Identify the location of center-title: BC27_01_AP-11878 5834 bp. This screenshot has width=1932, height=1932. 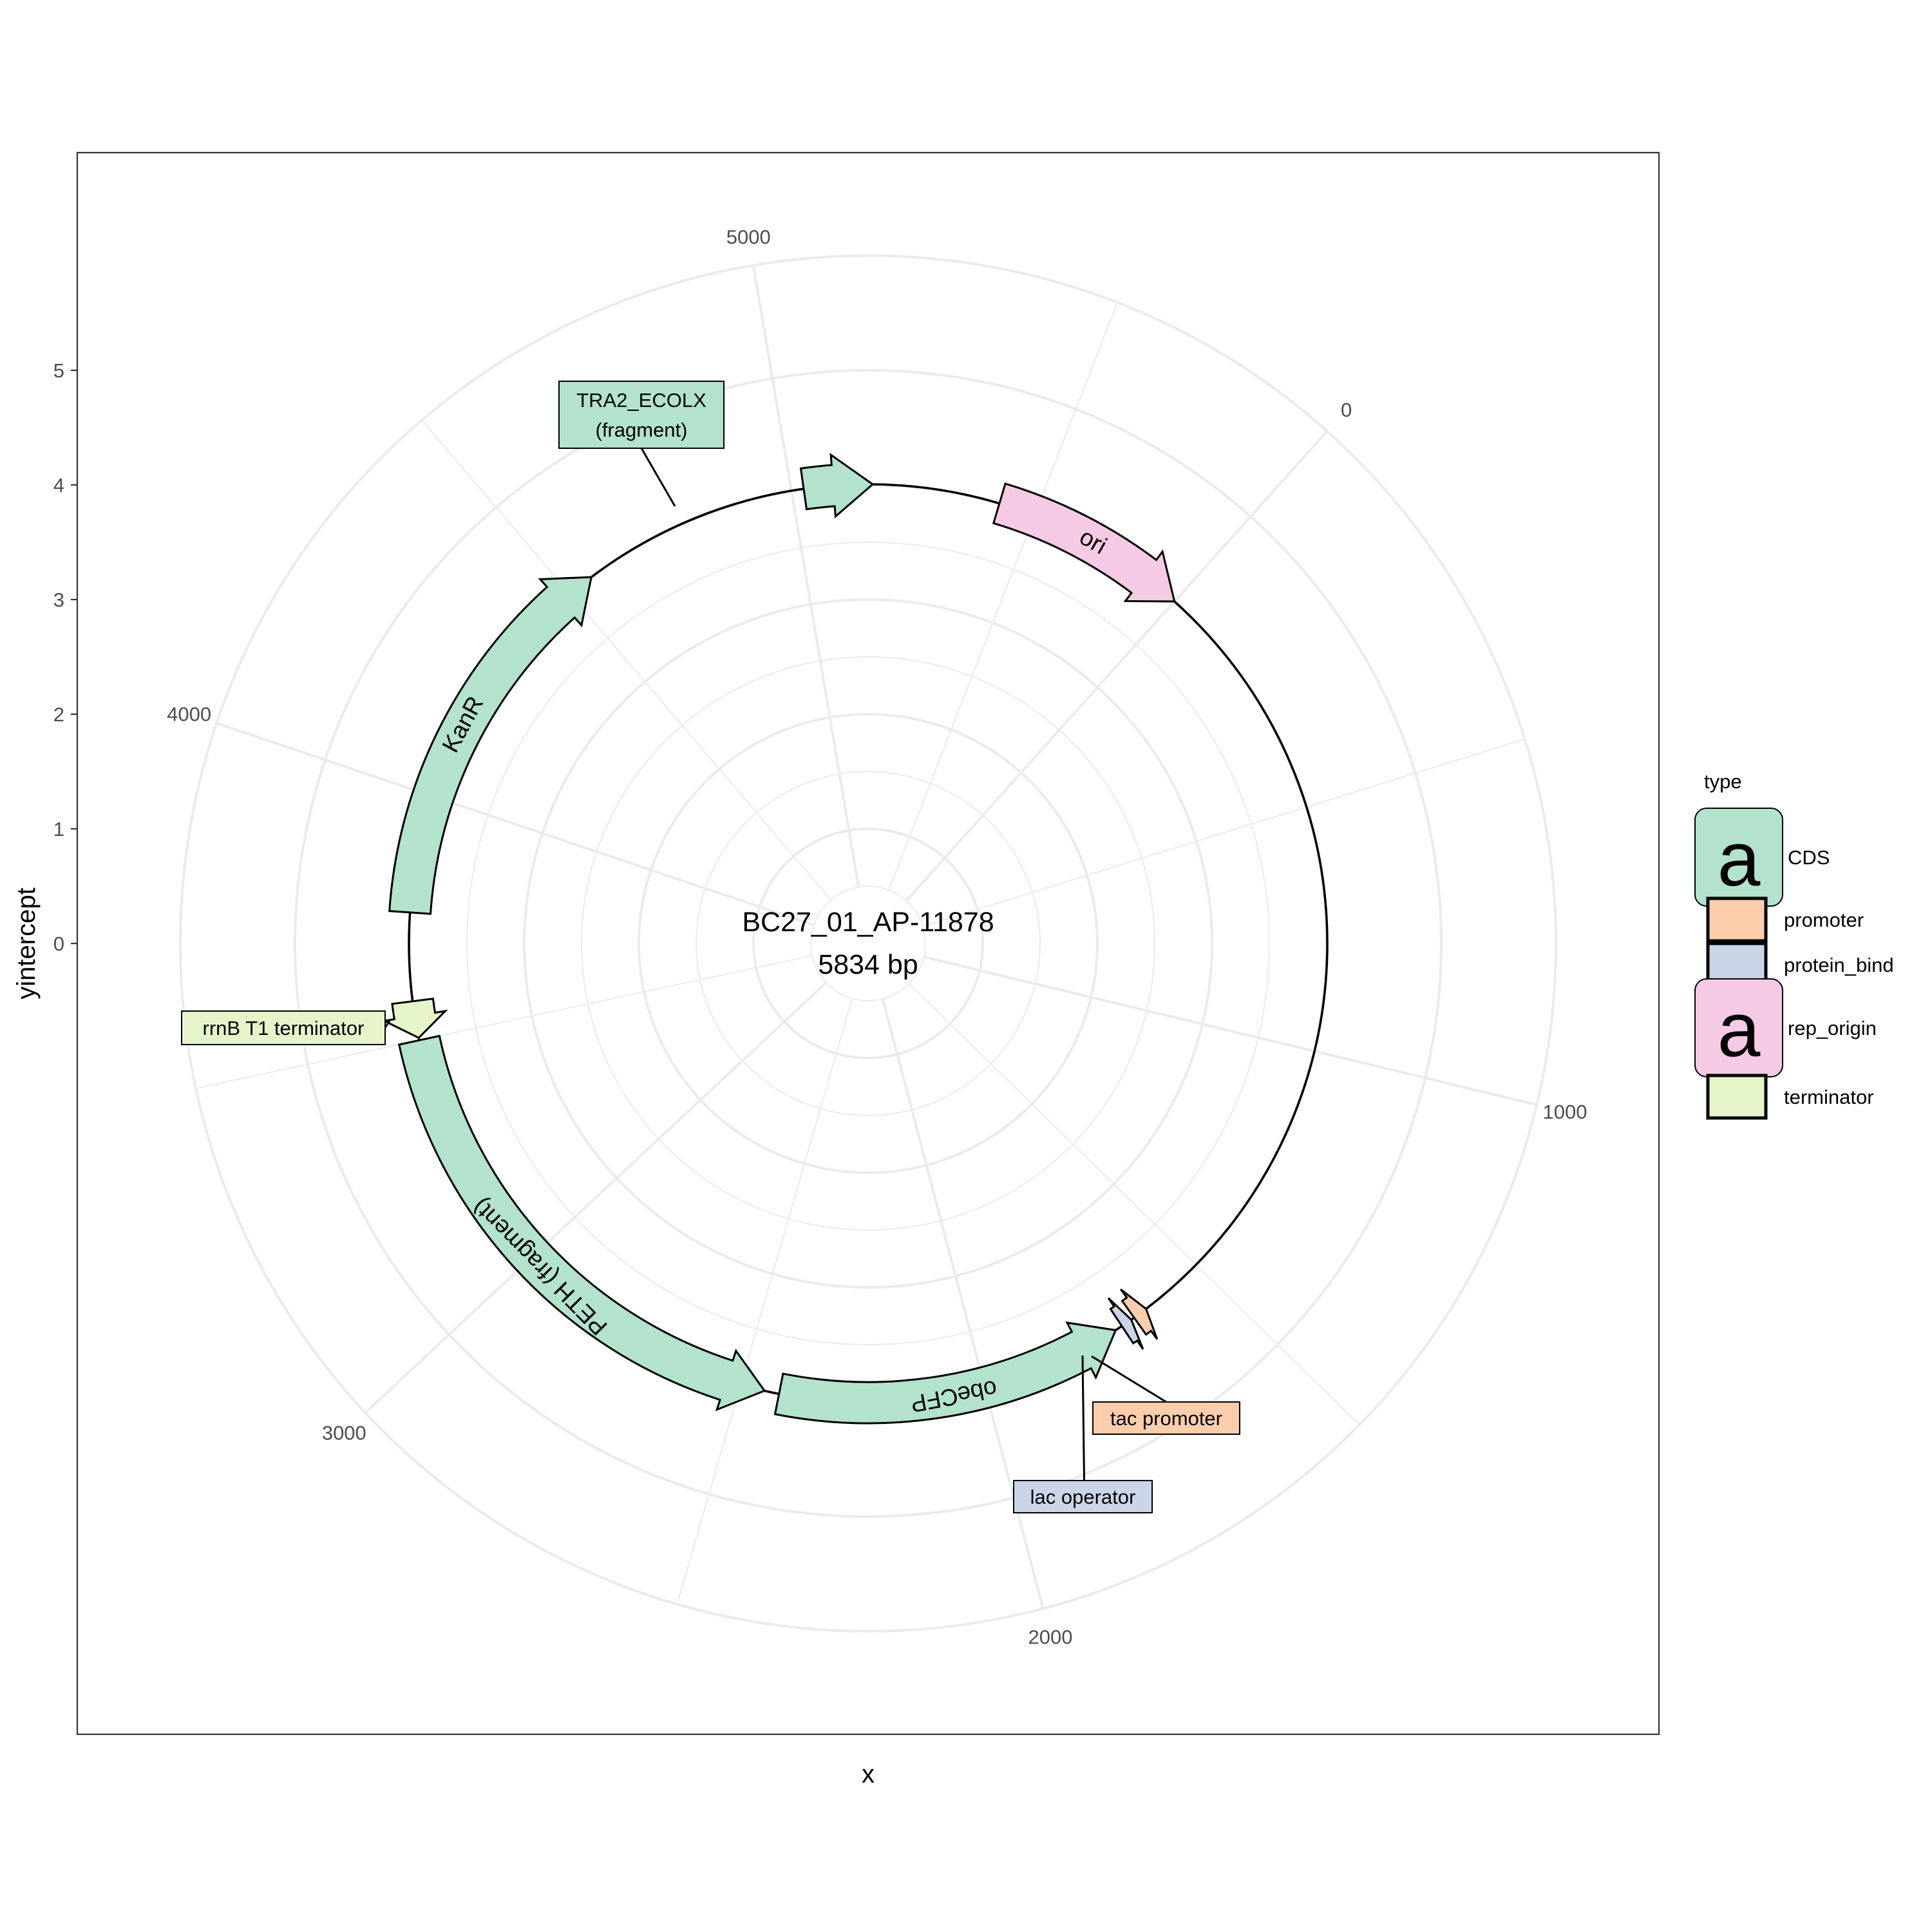
(868, 943).